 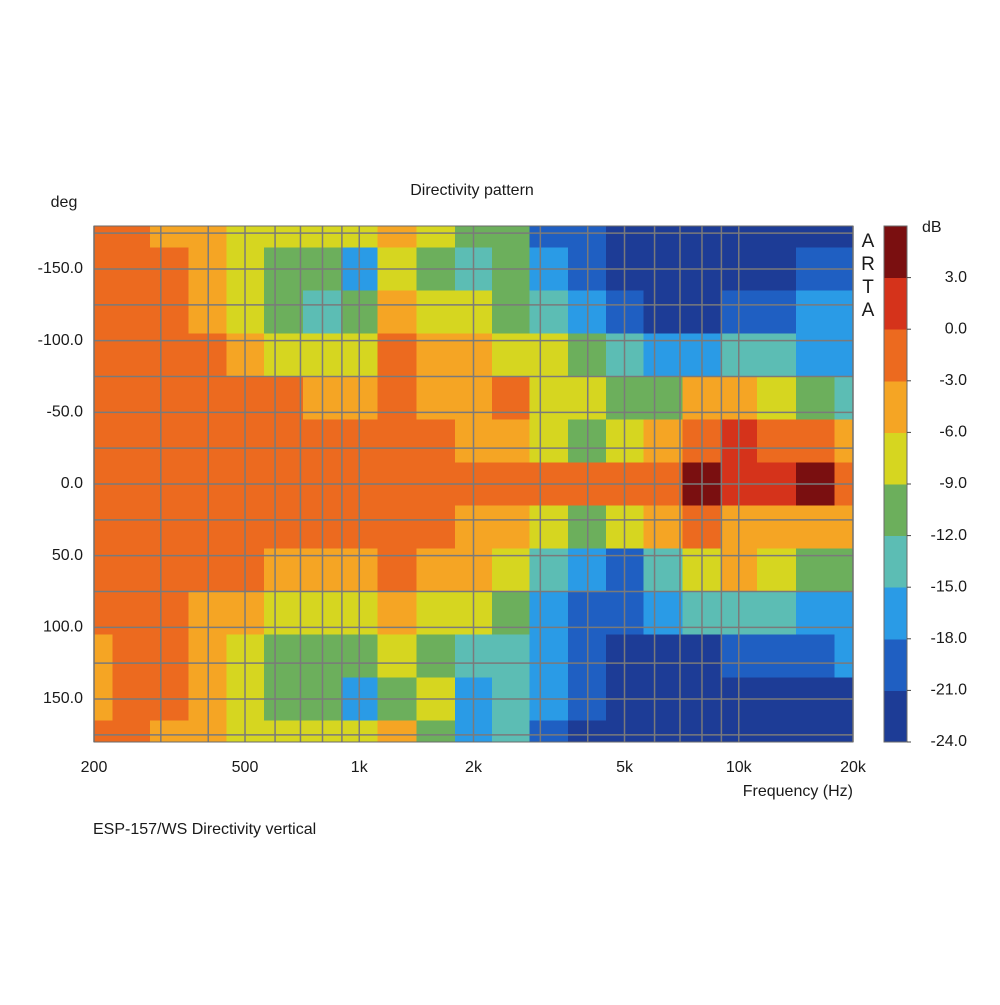 I want to click on colorbar-tick-label: -9.0, so click(x=953, y=483).